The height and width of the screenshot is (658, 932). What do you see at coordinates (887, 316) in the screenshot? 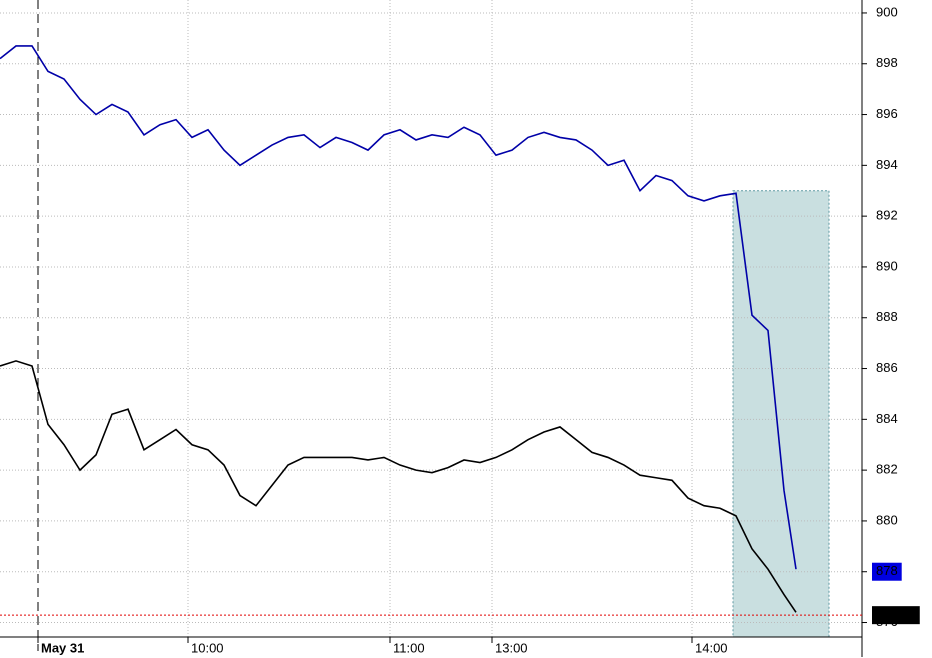
I see `y-tick-label: 888` at bounding box center [887, 316].